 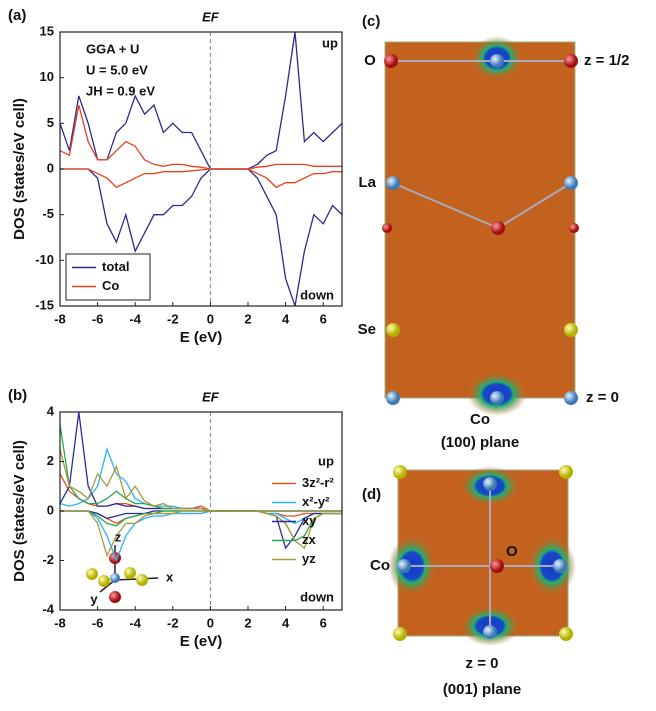 I want to click on axes-inset, so click(x=122, y=574).